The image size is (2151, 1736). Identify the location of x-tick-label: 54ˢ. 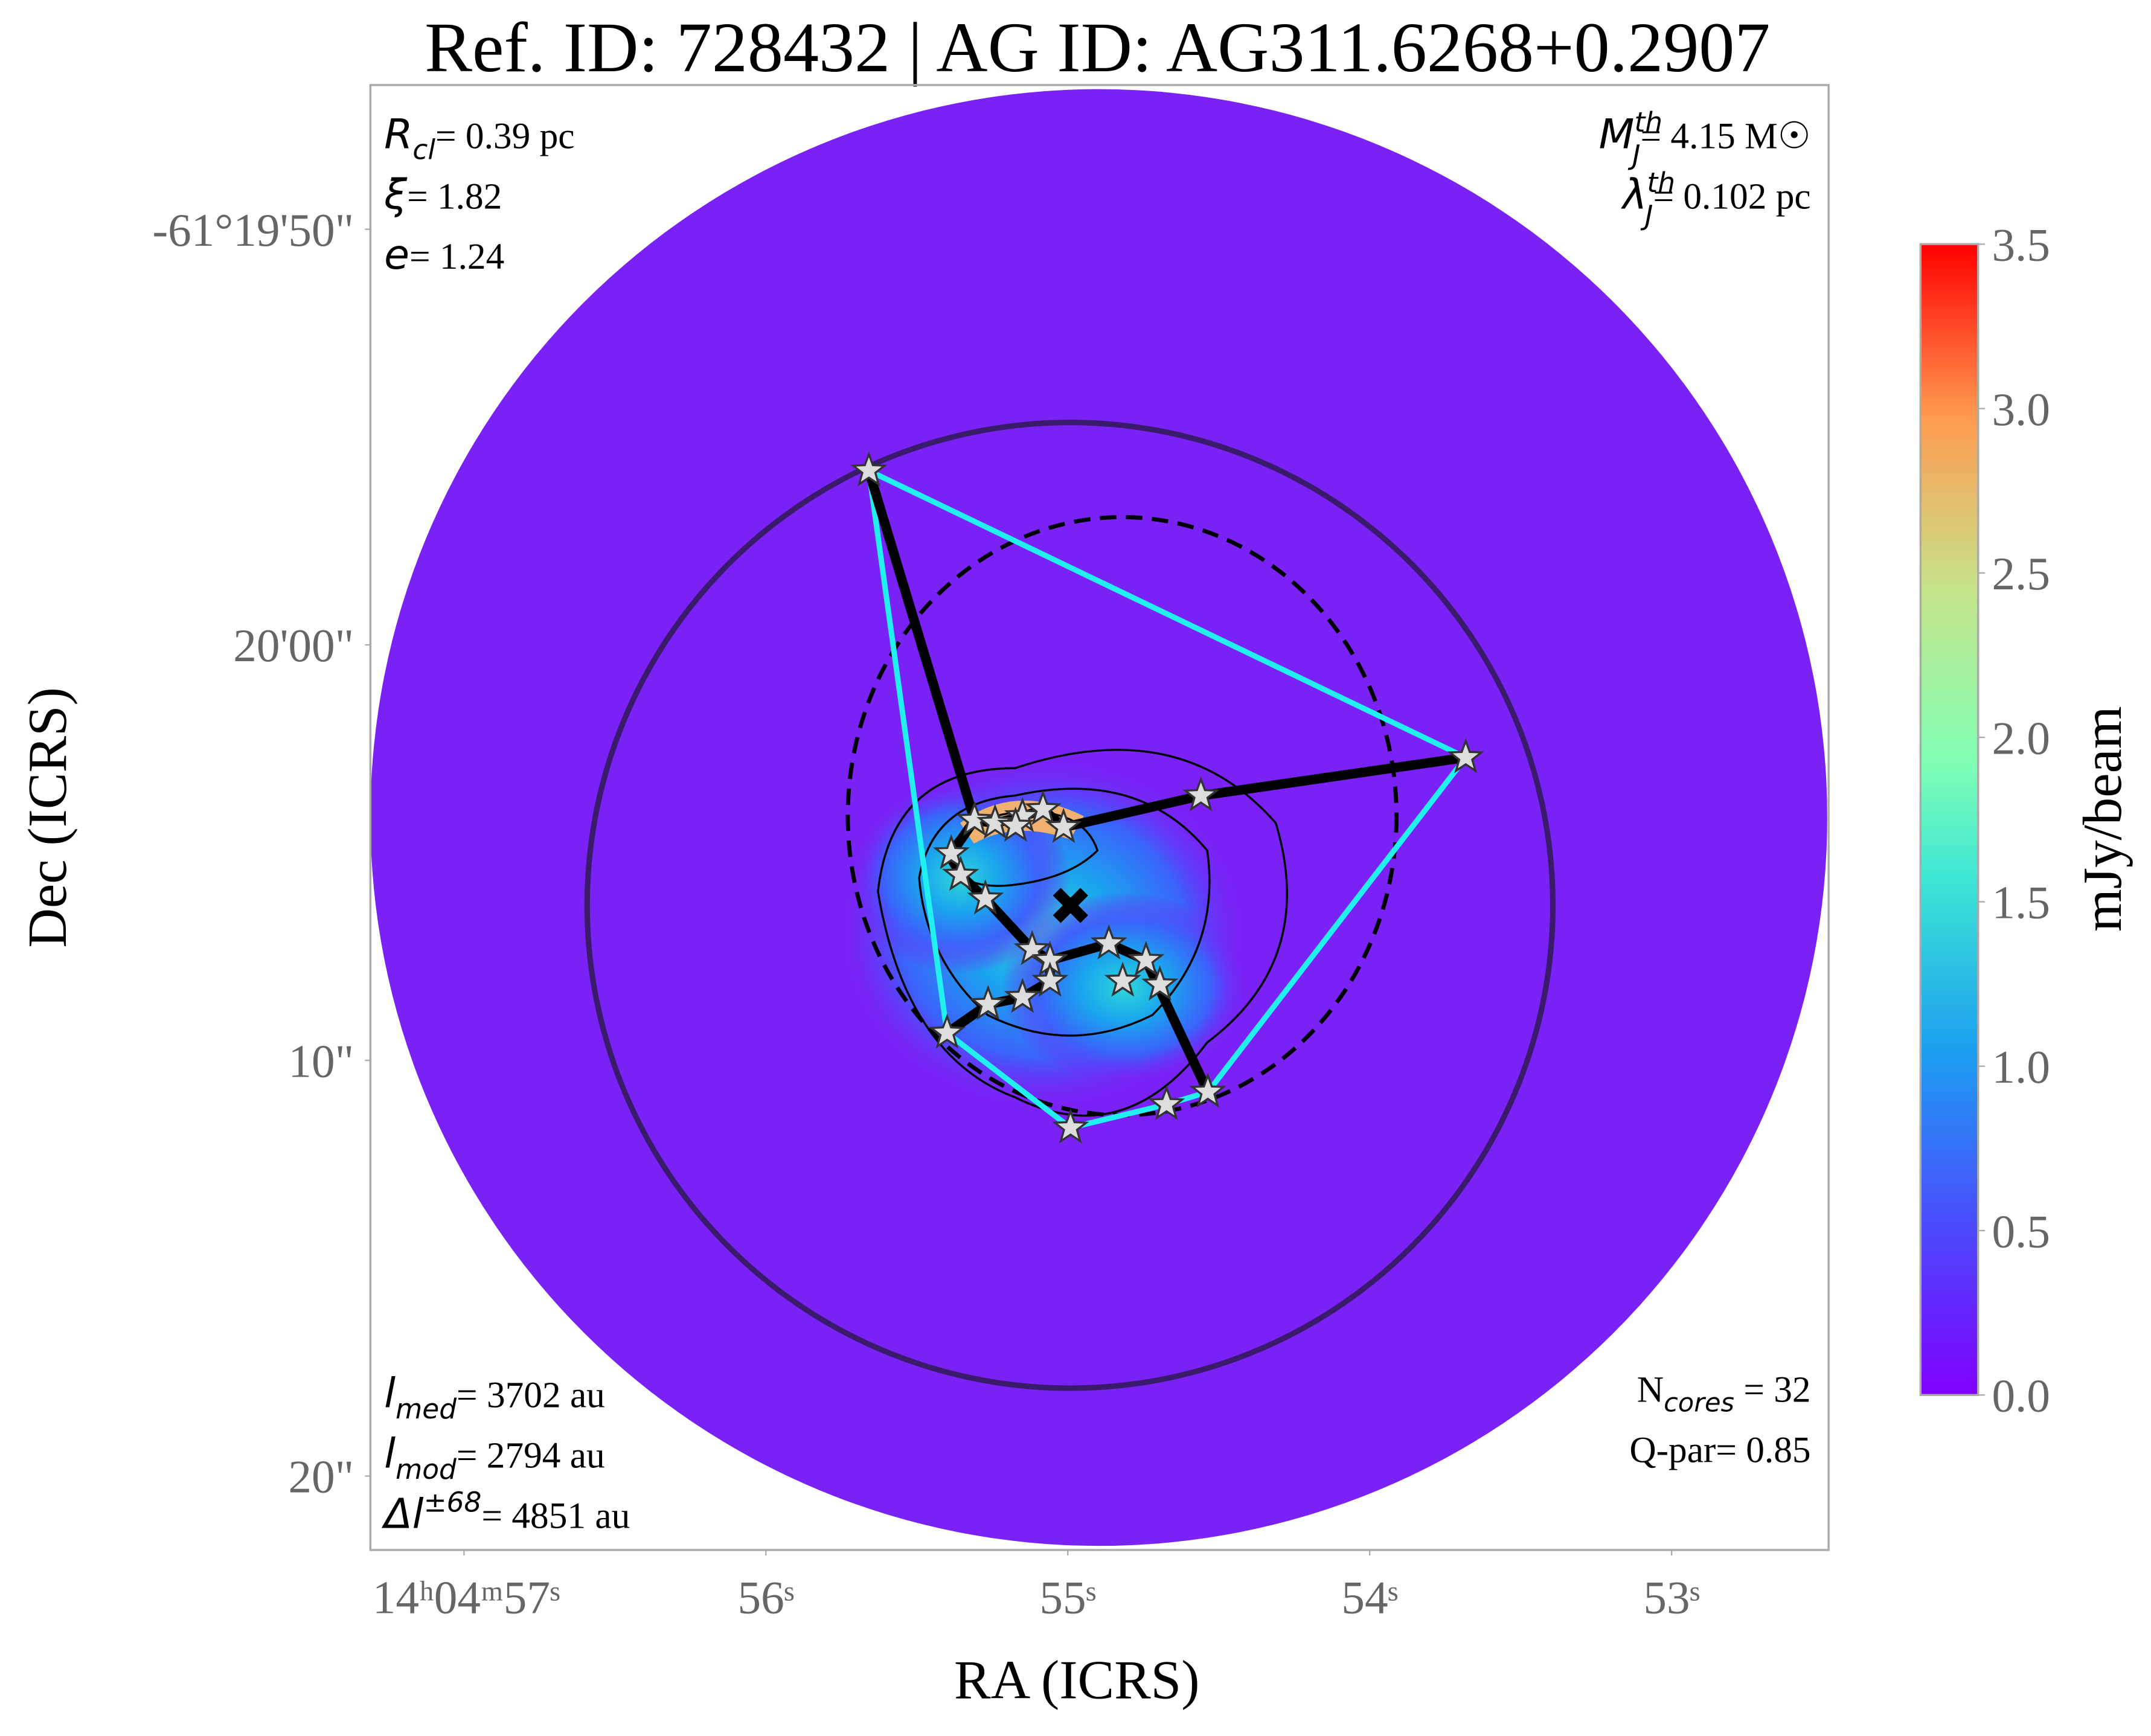
(1370, 1597).